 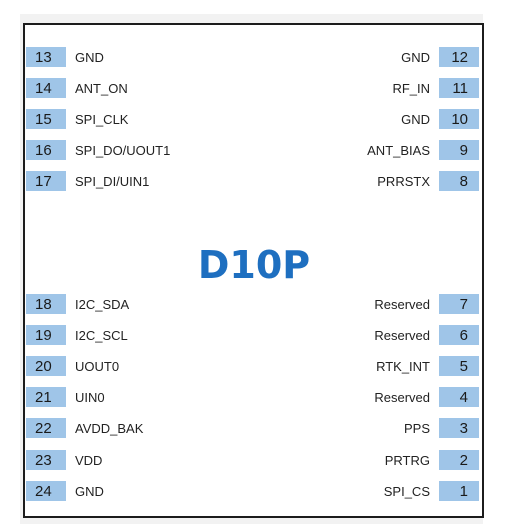 I want to click on pin-row-right: PRRSTX 8, so click(x=428, y=181).